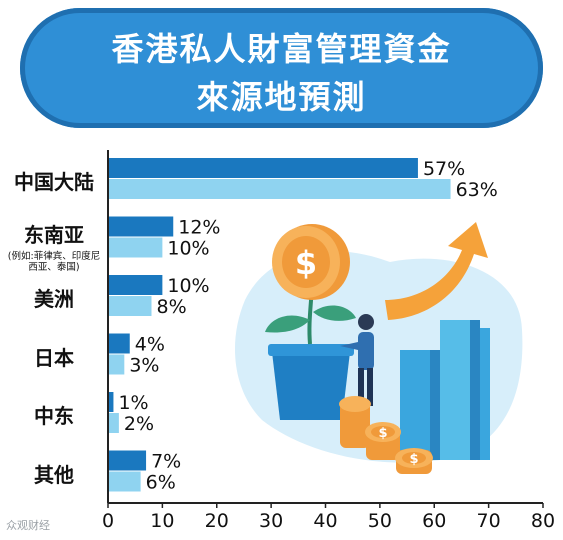 The image size is (563, 540). What do you see at coordinates (108, 521) in the screenshot?
I see `x-tick-label: 0` at bounding box center [108, 521].